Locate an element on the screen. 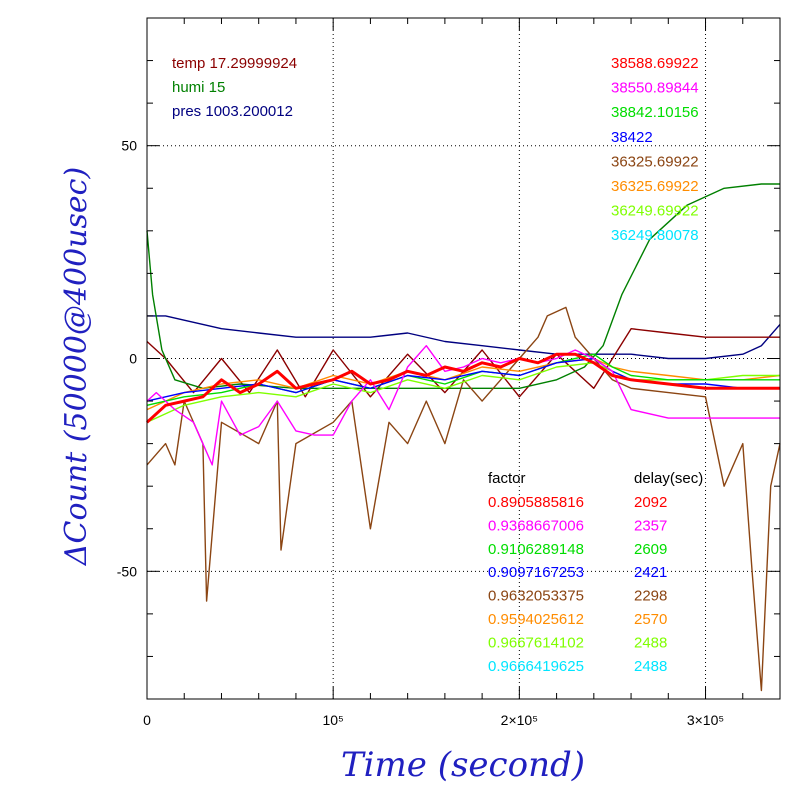 Image resolution: width=797 pixels, height=797 pixels. delay-value: 2298 is located at coordinates (650, 596).